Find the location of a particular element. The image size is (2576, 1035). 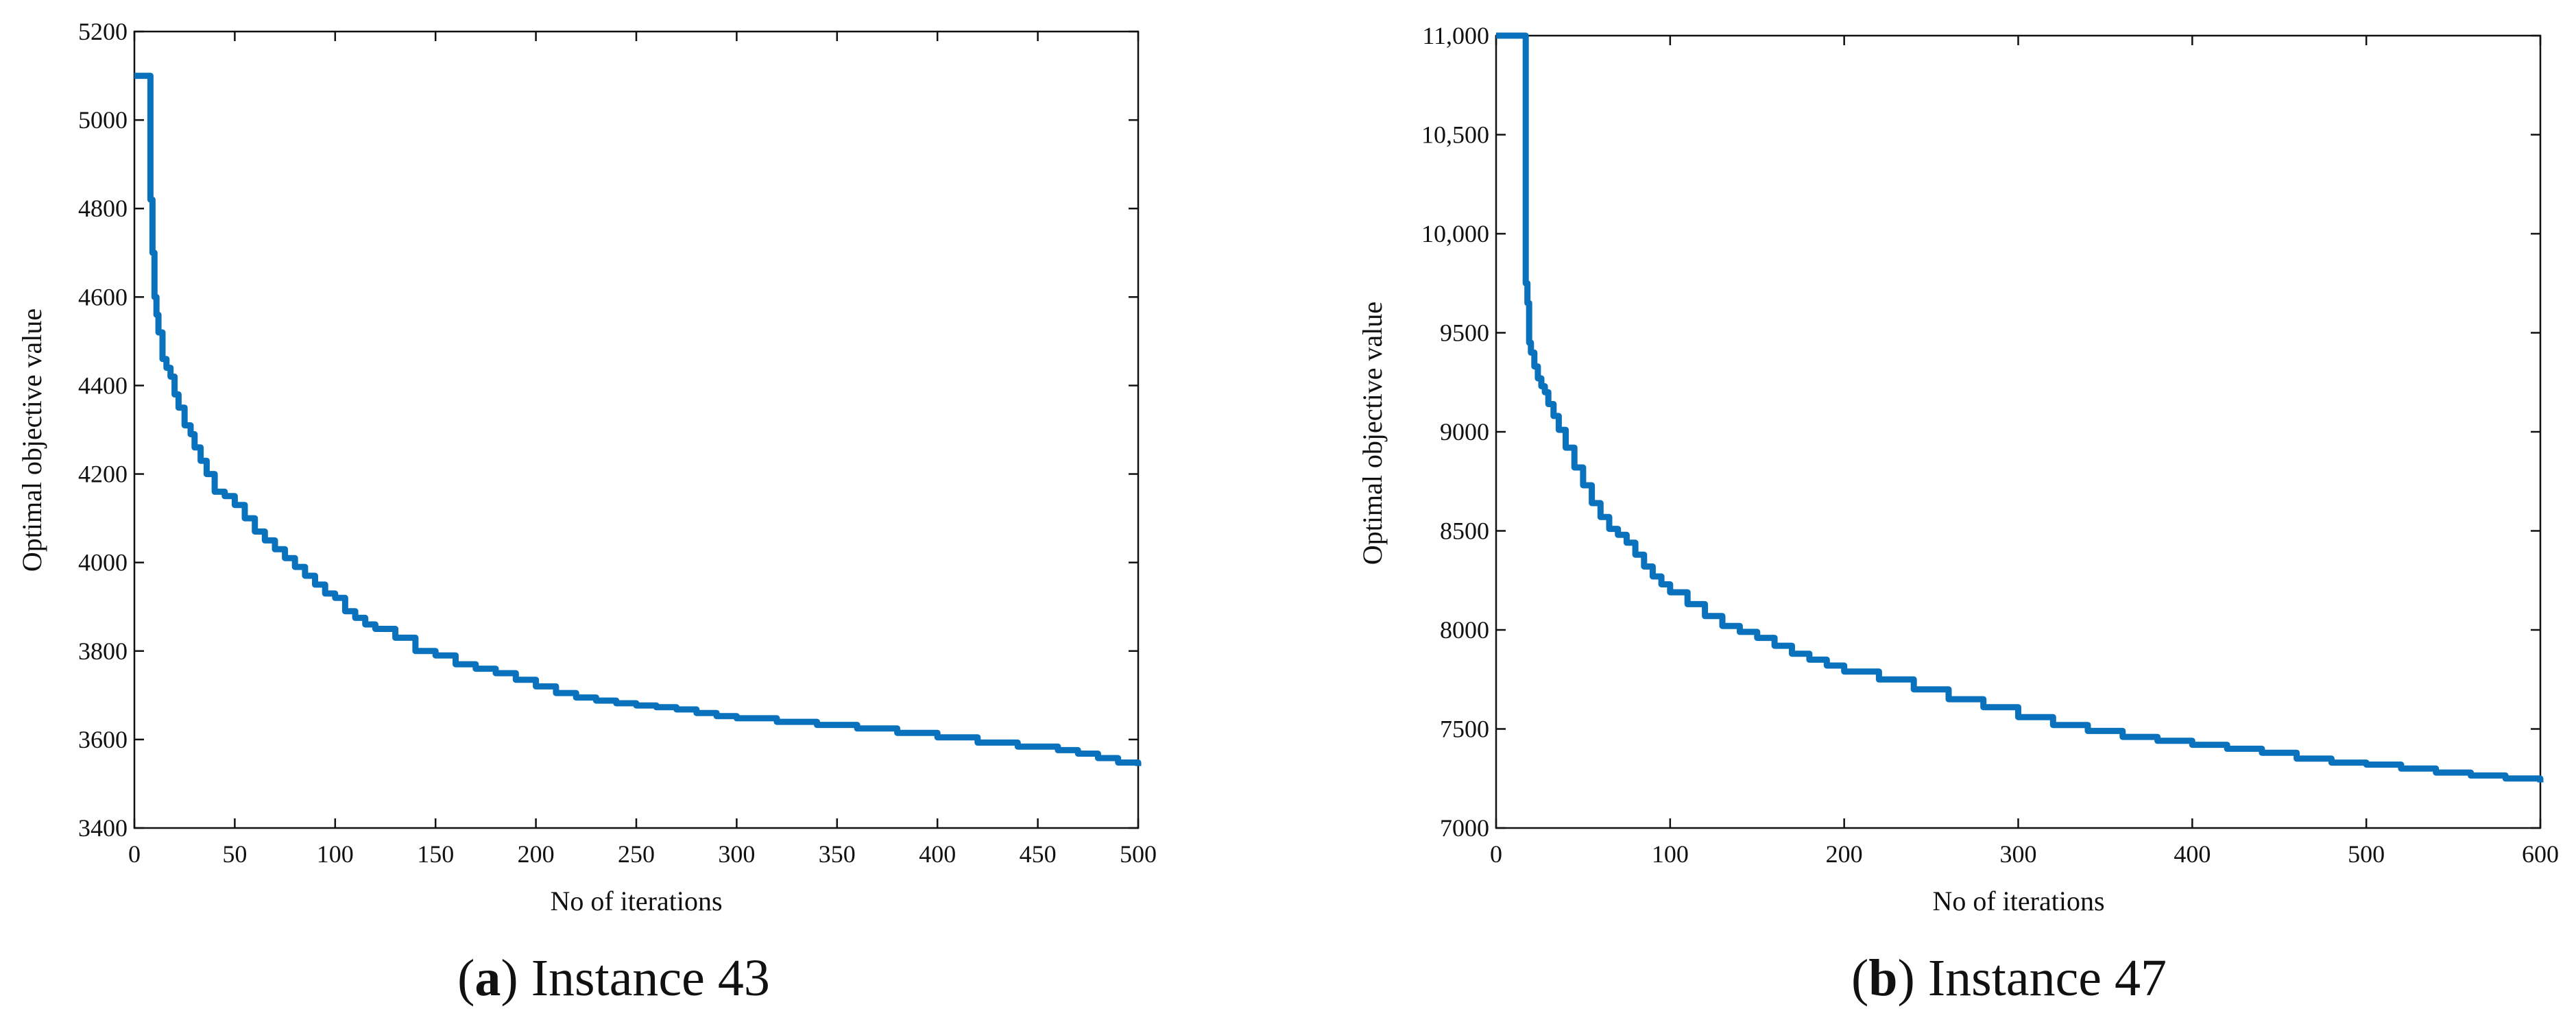

x-tick-label: 350 is located at coordinates (838, 854).